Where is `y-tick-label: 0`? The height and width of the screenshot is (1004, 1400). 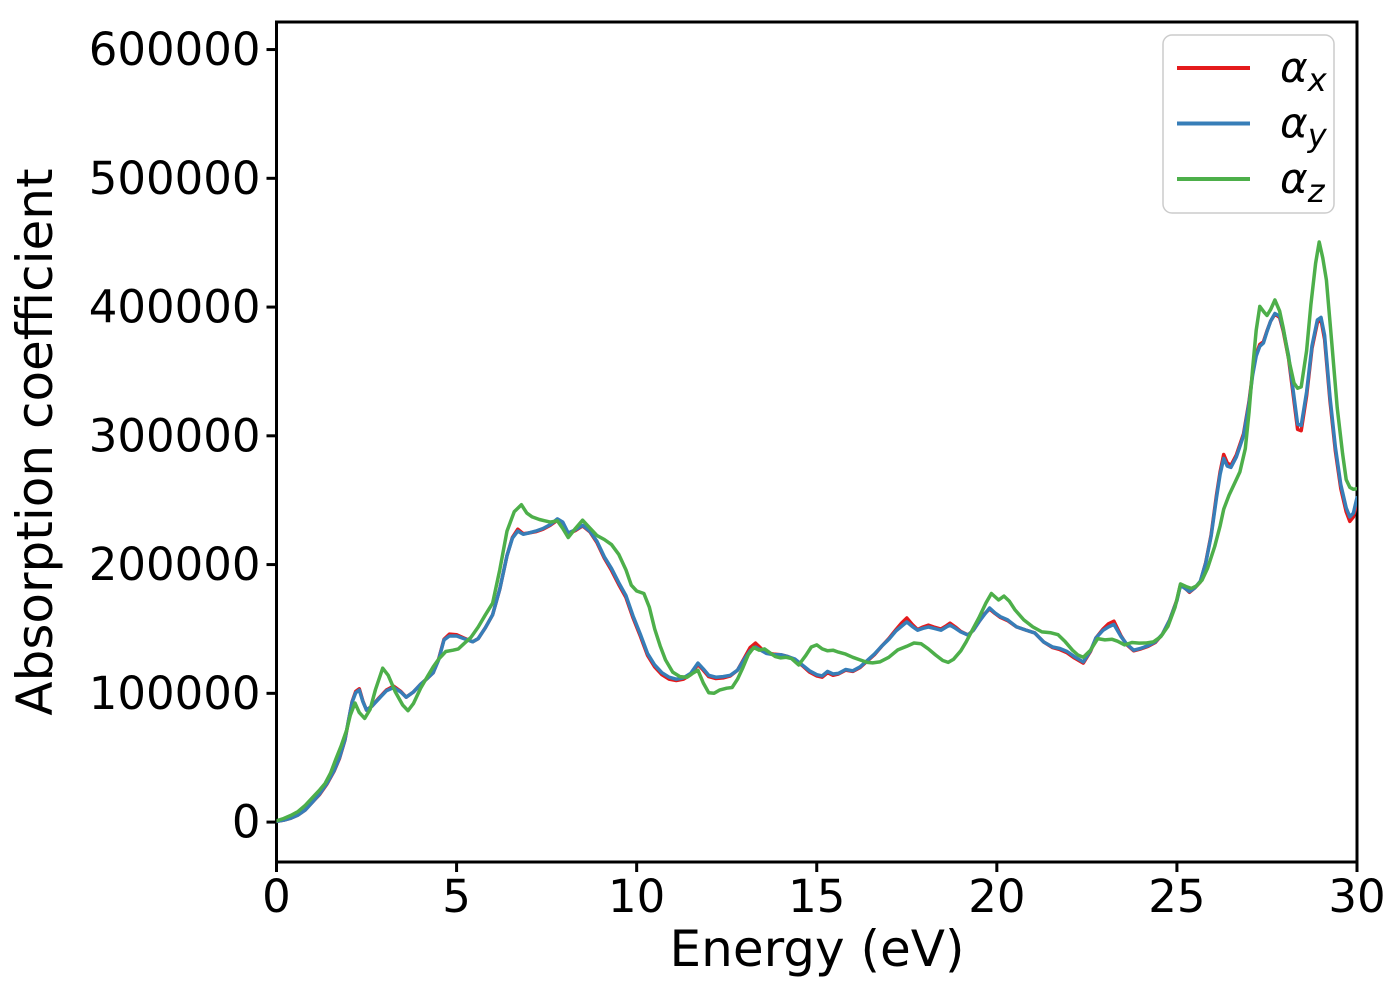
y-tick-label: 0 is located at coordinates (246, 822).